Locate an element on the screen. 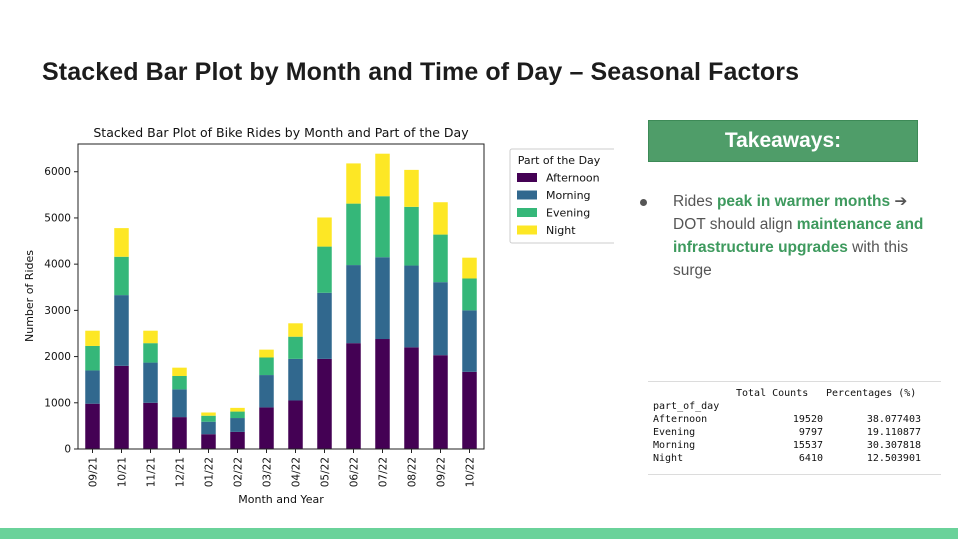 This screenshot has width=958, height=539. legend-label-night: Night is located at coordinates (561, 230).